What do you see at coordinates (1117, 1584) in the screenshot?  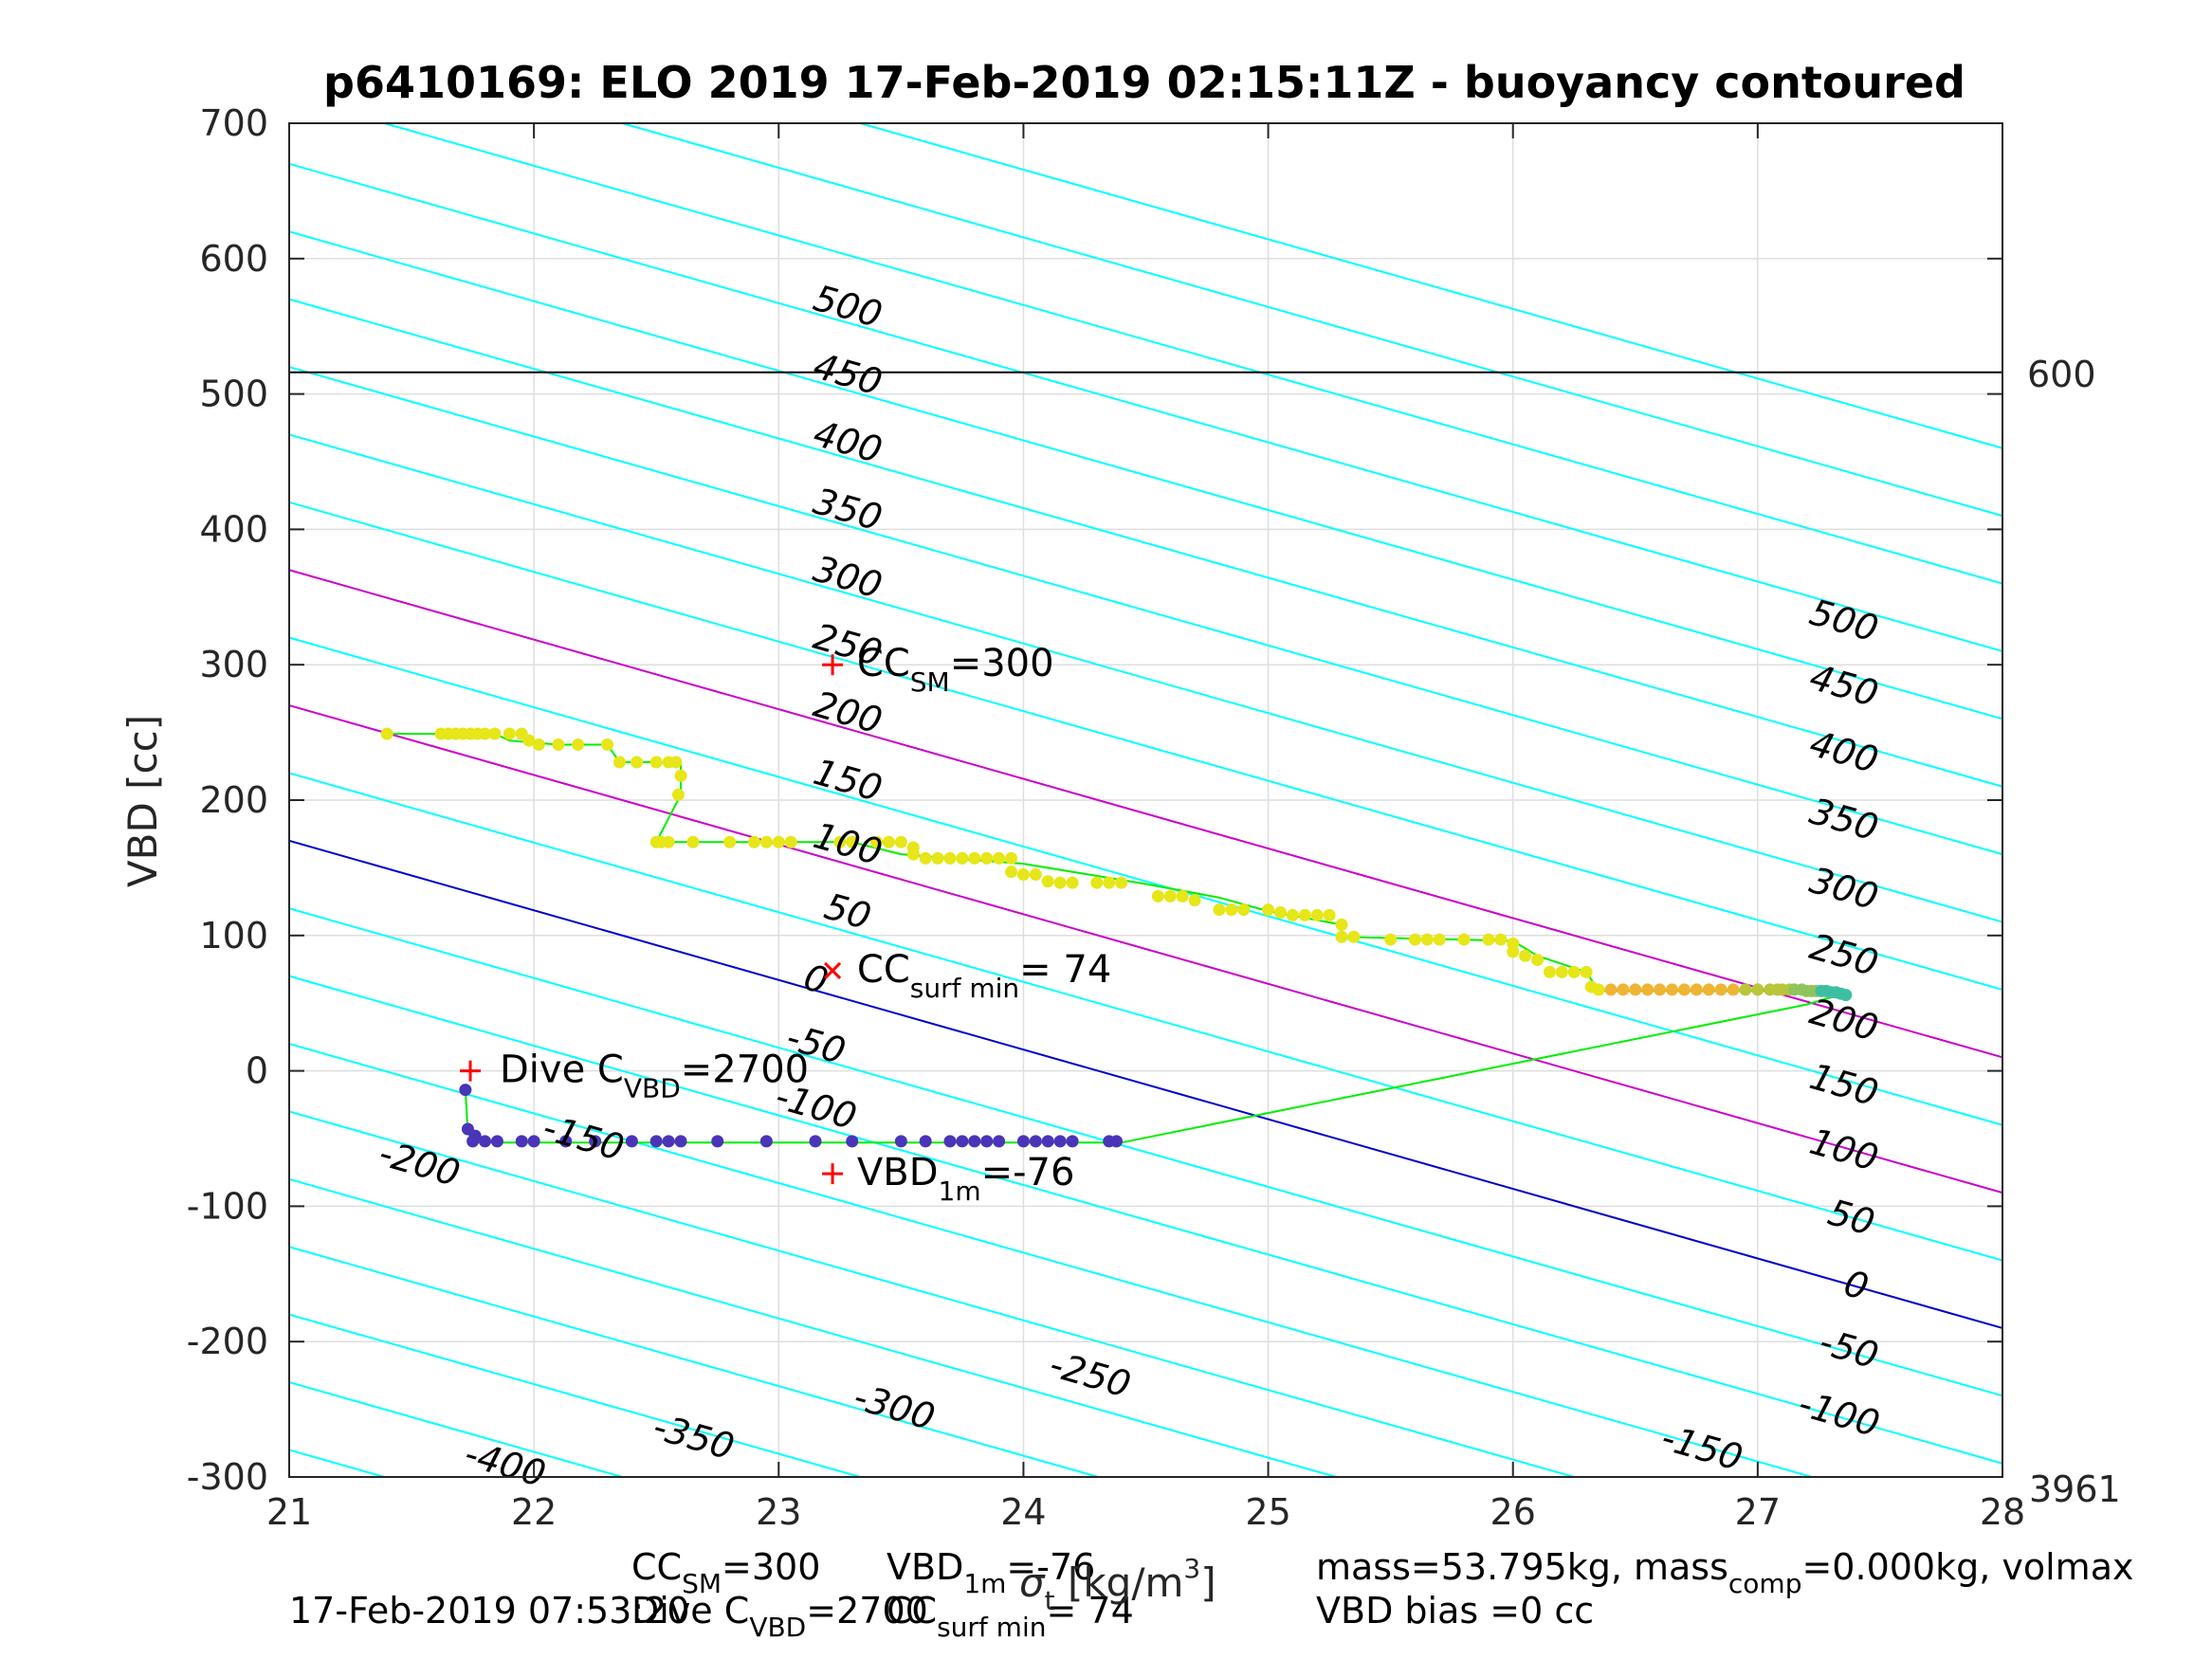 I see `x-axis-label: σt [kg/m3]` at bounding box center [1117, 1584].